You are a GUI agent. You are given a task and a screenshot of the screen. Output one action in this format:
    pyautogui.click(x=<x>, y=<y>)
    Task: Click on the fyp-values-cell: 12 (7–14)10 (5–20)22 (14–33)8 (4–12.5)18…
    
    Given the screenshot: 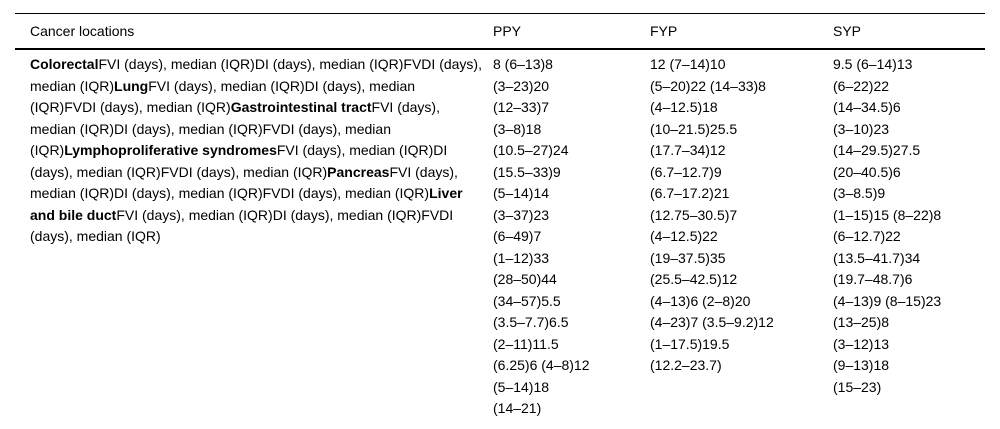 What is the action you would take?
    pyautogui.click(x=712, y=214)
    